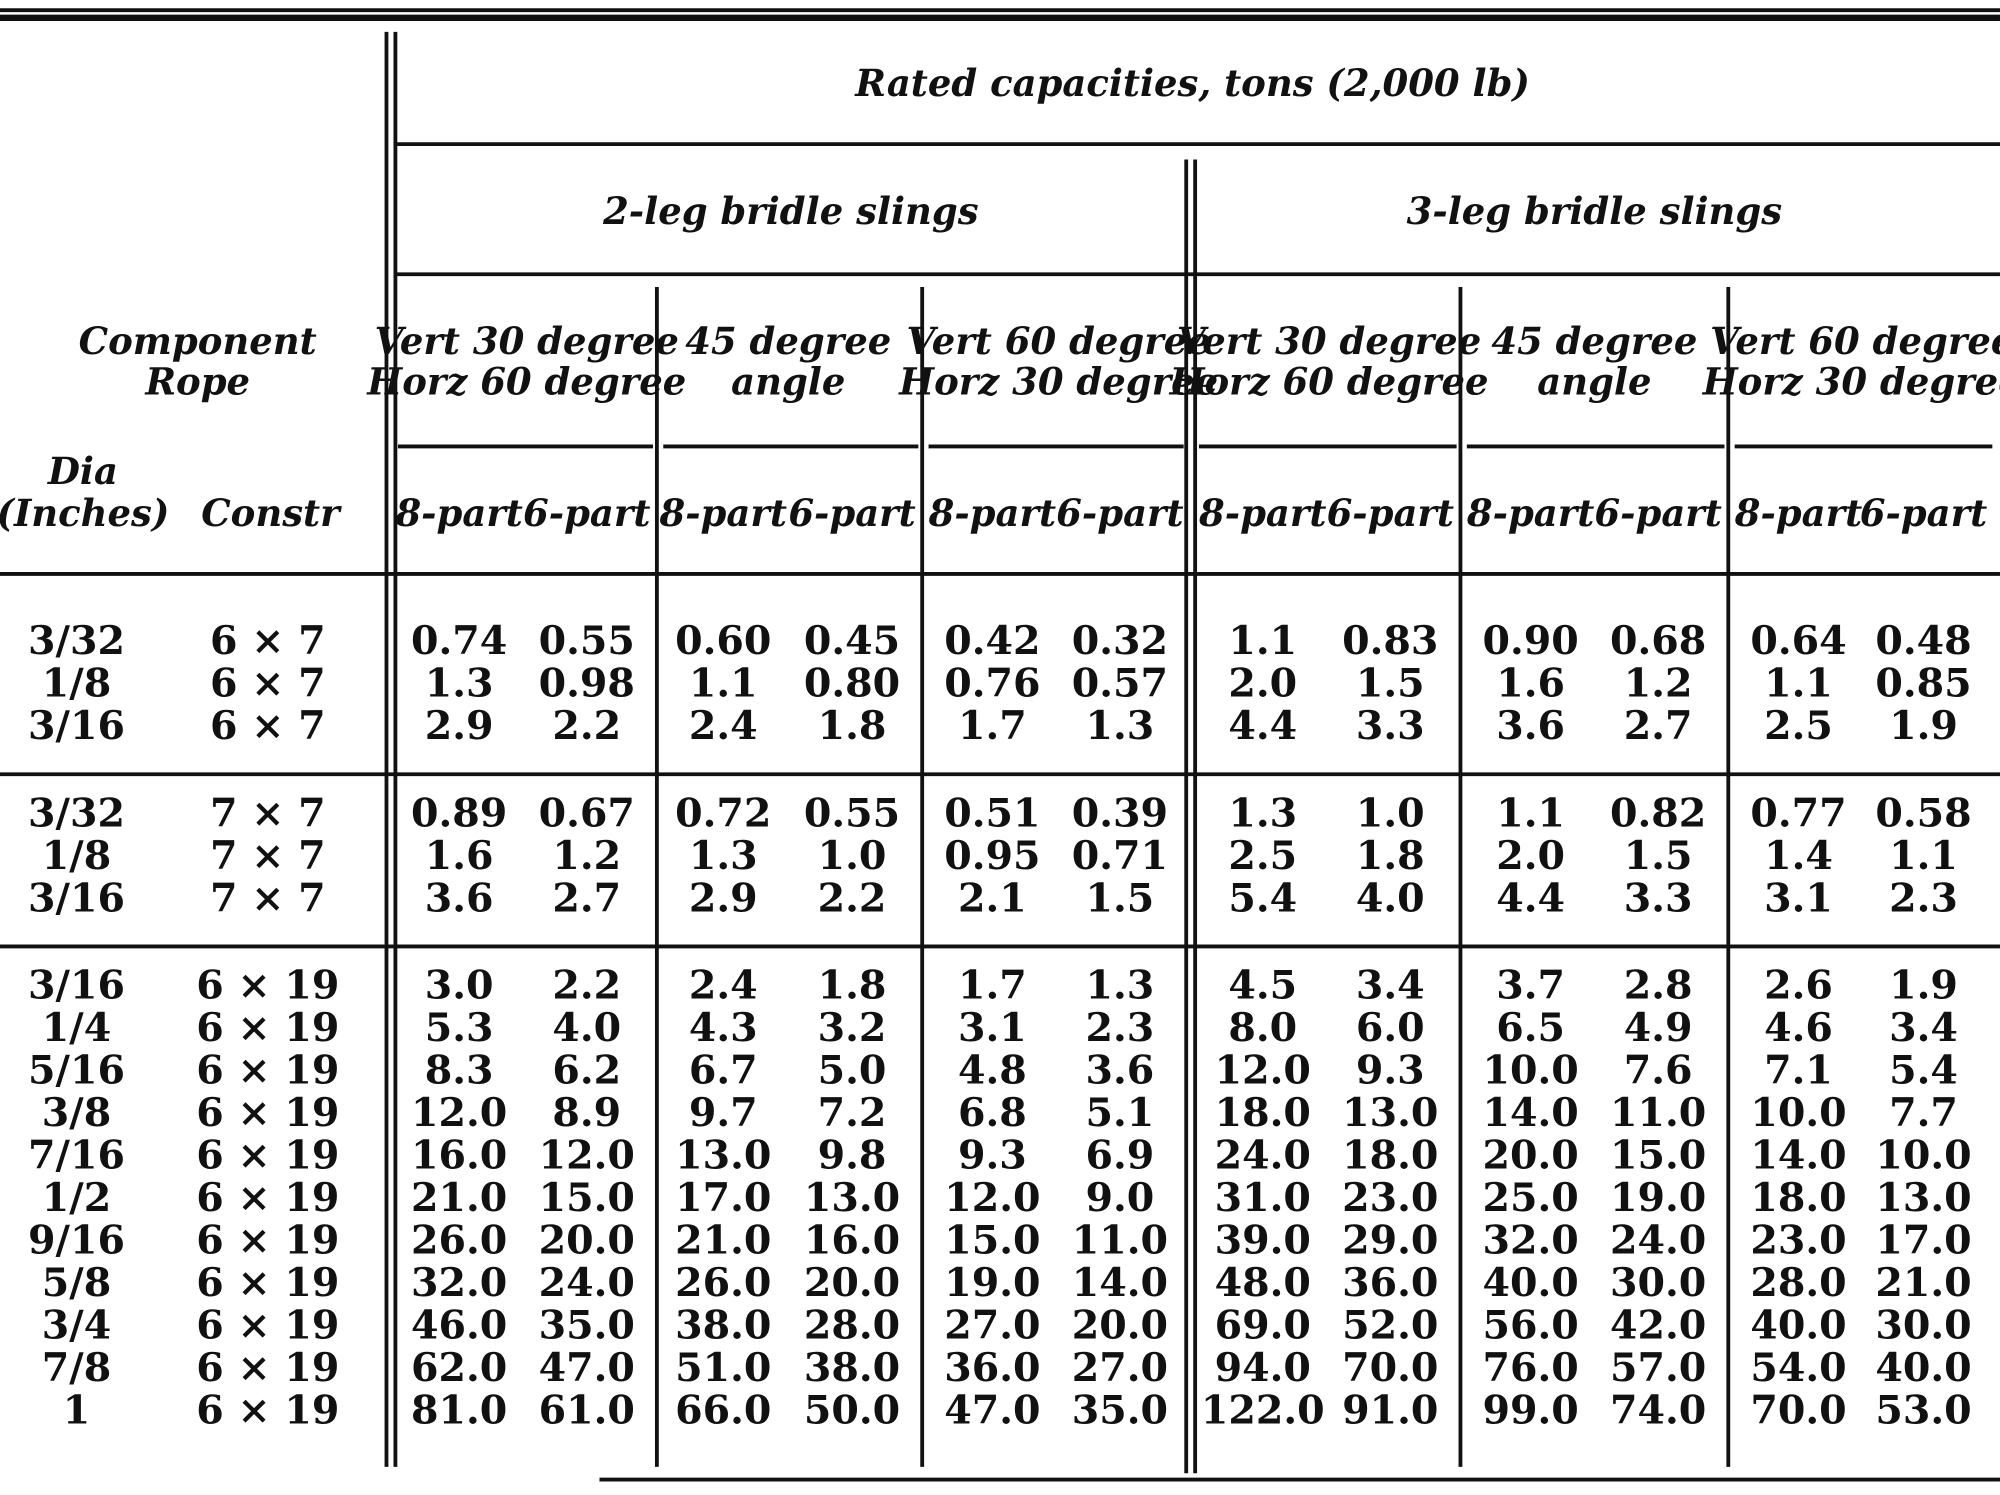  I want to click on cell: 81.0, so click(459, 1410).